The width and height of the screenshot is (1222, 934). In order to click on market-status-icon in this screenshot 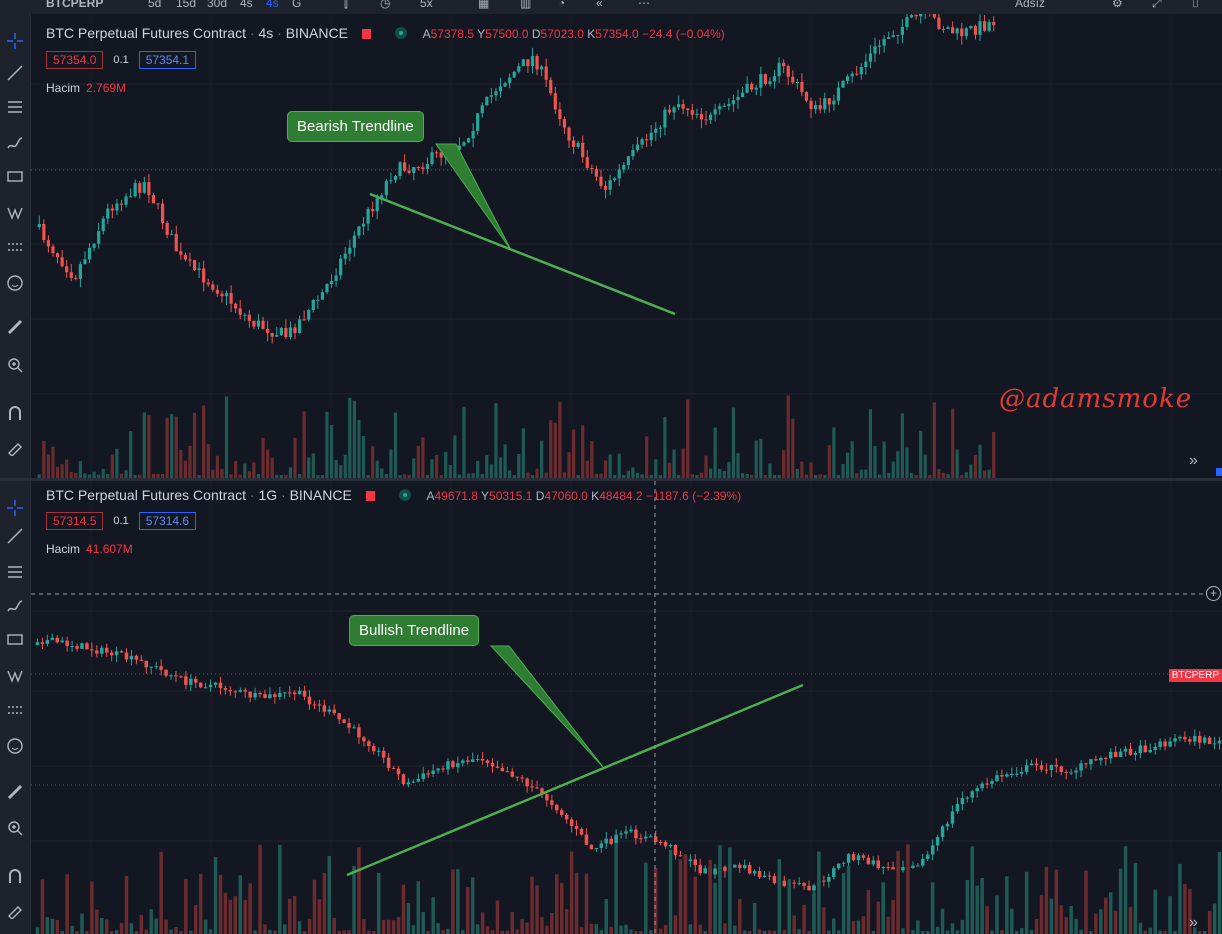, I will do `click(400, 33)`.